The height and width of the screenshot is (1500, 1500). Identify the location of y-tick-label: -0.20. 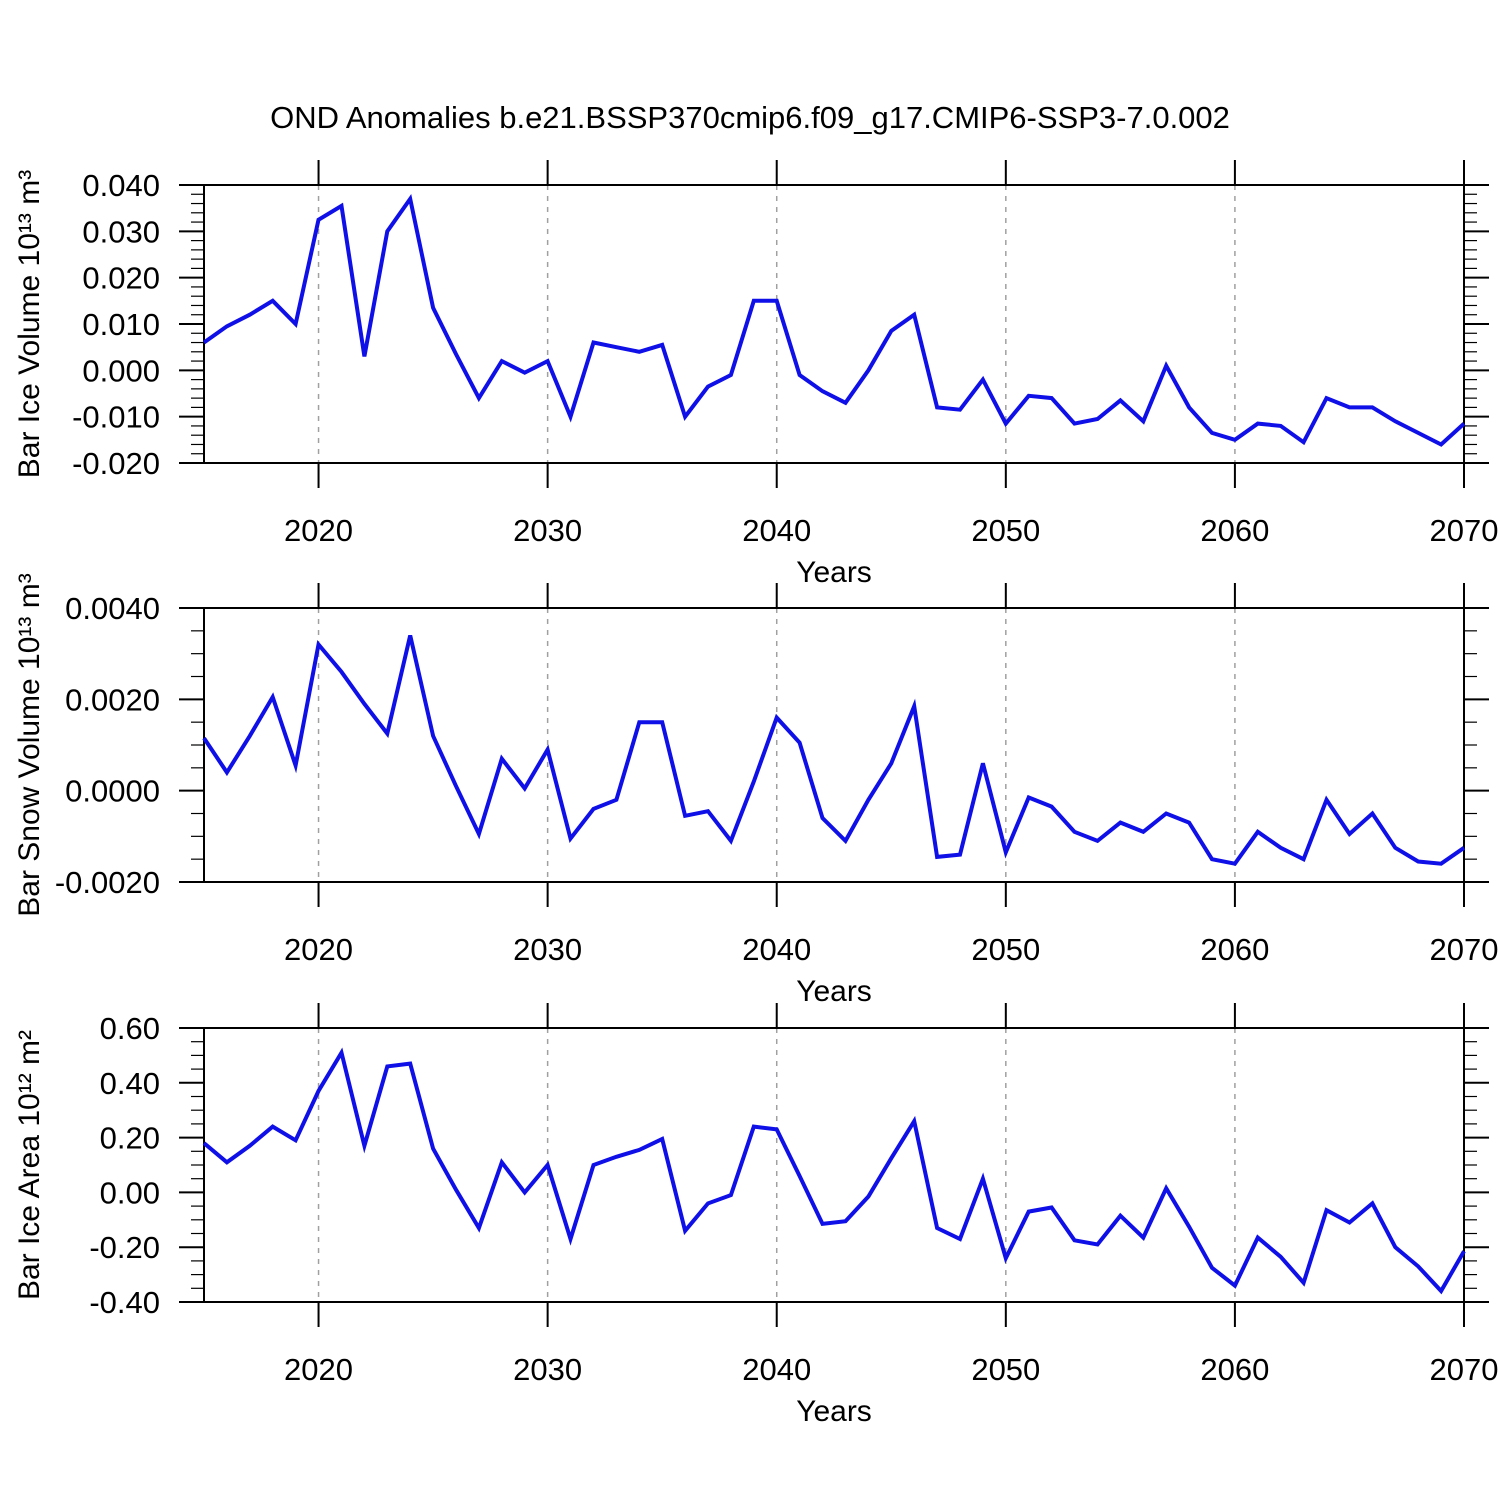
(124, 1247).